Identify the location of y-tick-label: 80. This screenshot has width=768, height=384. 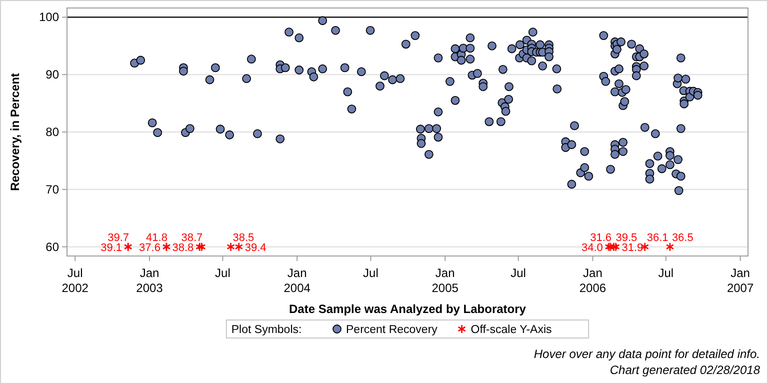
(53, 132).